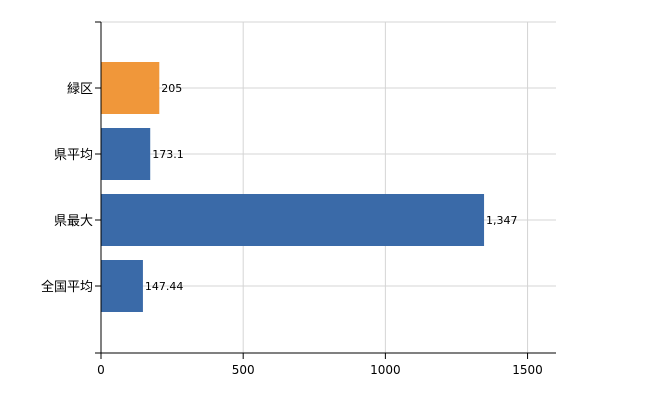  Describe the element at coordinates (171, 88) in the screenshot. I see `data-label: 205` at that location.